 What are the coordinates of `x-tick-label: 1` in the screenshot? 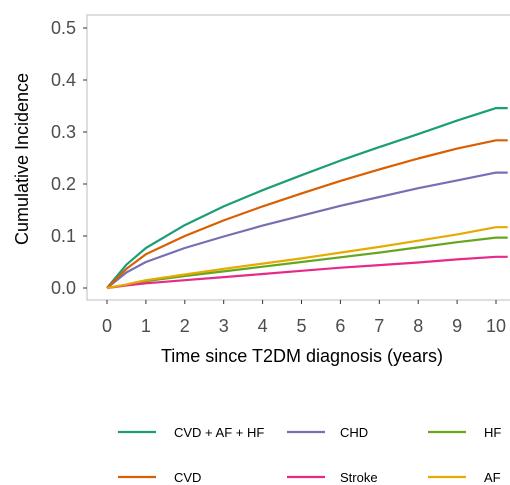 It's located at (146, 326).